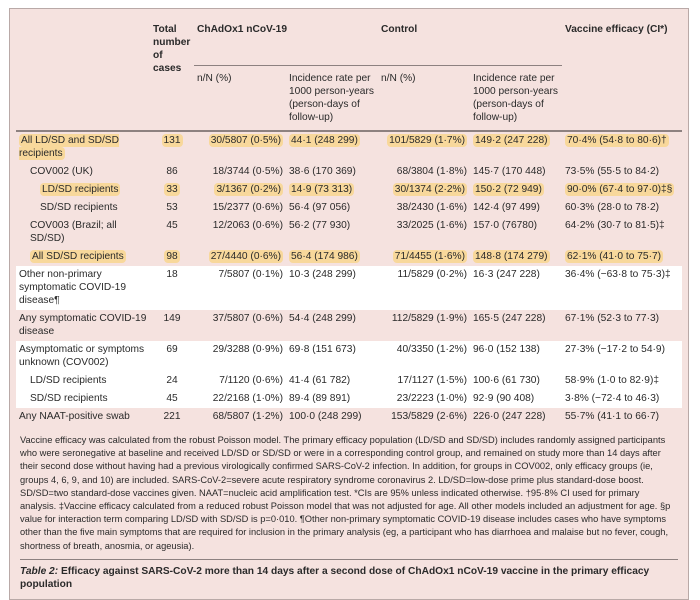 The width and height of the screenshot is (700, 600). Describe the element at coordinates (432, 398) in the screenshot. I see `cell-value: 23/2223 (1·0%)` at that location.